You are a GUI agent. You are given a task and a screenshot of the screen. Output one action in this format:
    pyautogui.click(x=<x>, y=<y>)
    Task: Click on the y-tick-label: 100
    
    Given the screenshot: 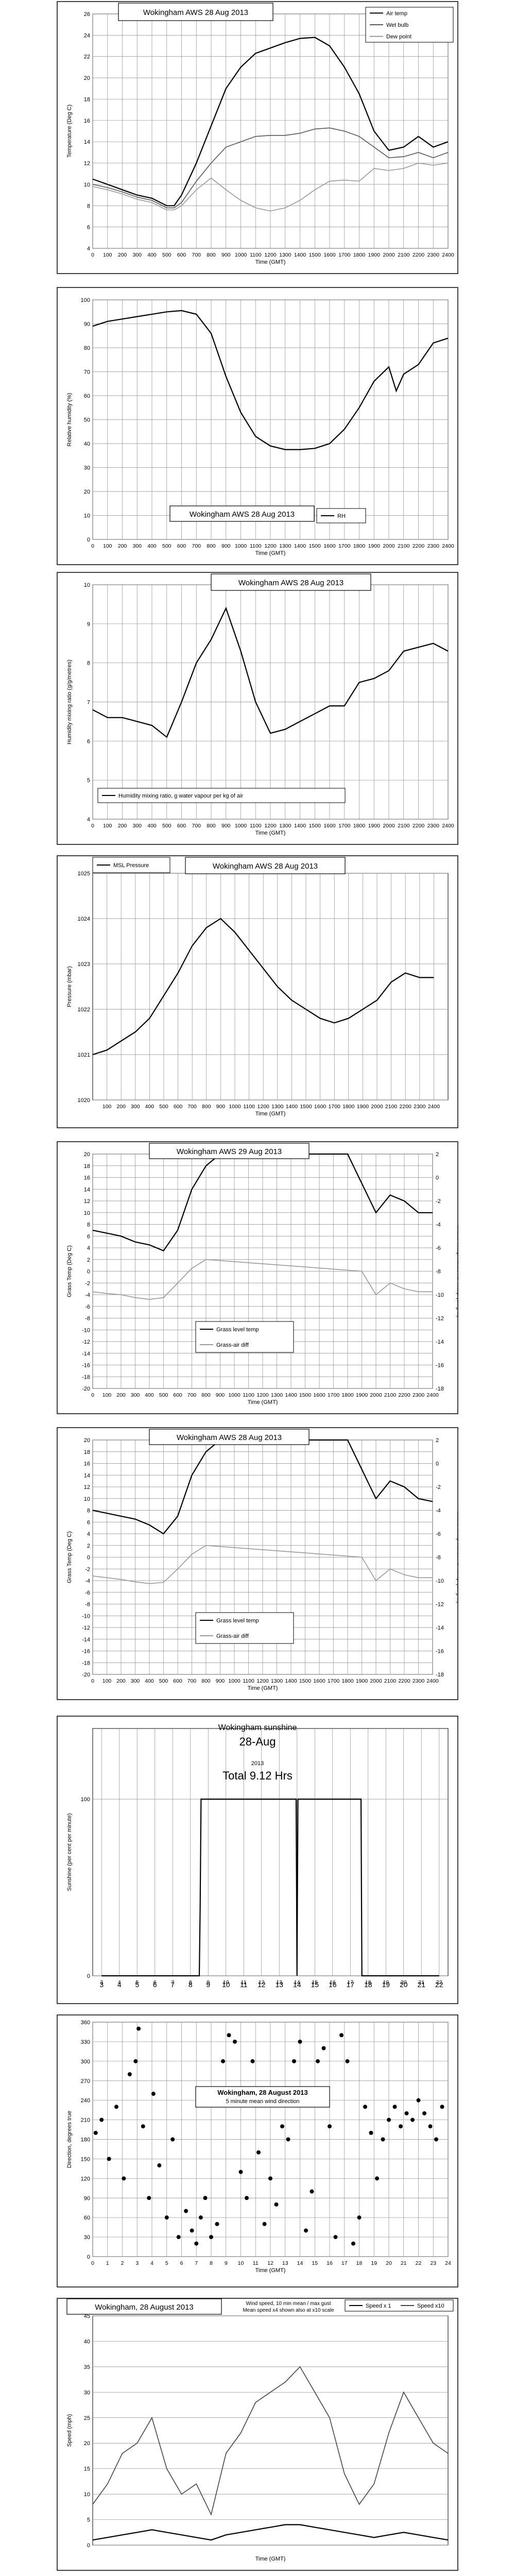 What is the action you would take?
    pyautogui.click(x=85, y=1800)
    